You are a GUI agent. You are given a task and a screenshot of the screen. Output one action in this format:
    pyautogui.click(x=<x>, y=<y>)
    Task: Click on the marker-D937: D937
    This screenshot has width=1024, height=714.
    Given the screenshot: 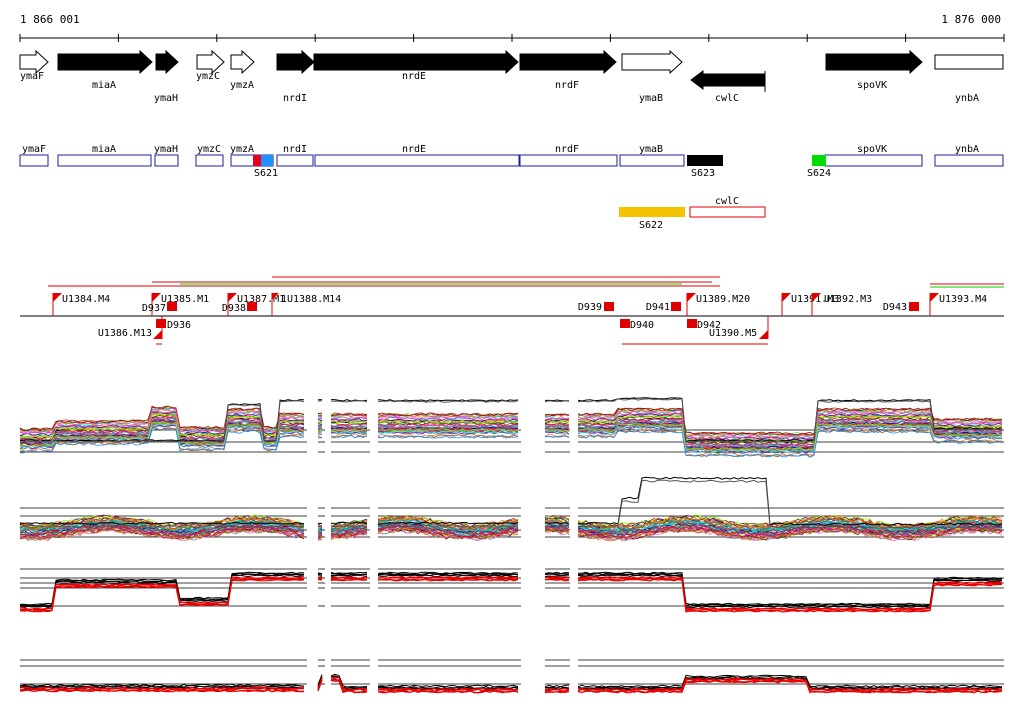 What is the action you would take?
    pyautogui.click(x=159, y=308)
    